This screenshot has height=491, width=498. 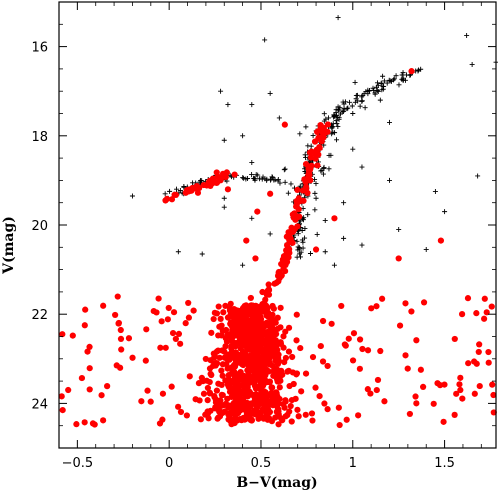 I want to click on x-tick-label: 0, so click(x=169, y=463).